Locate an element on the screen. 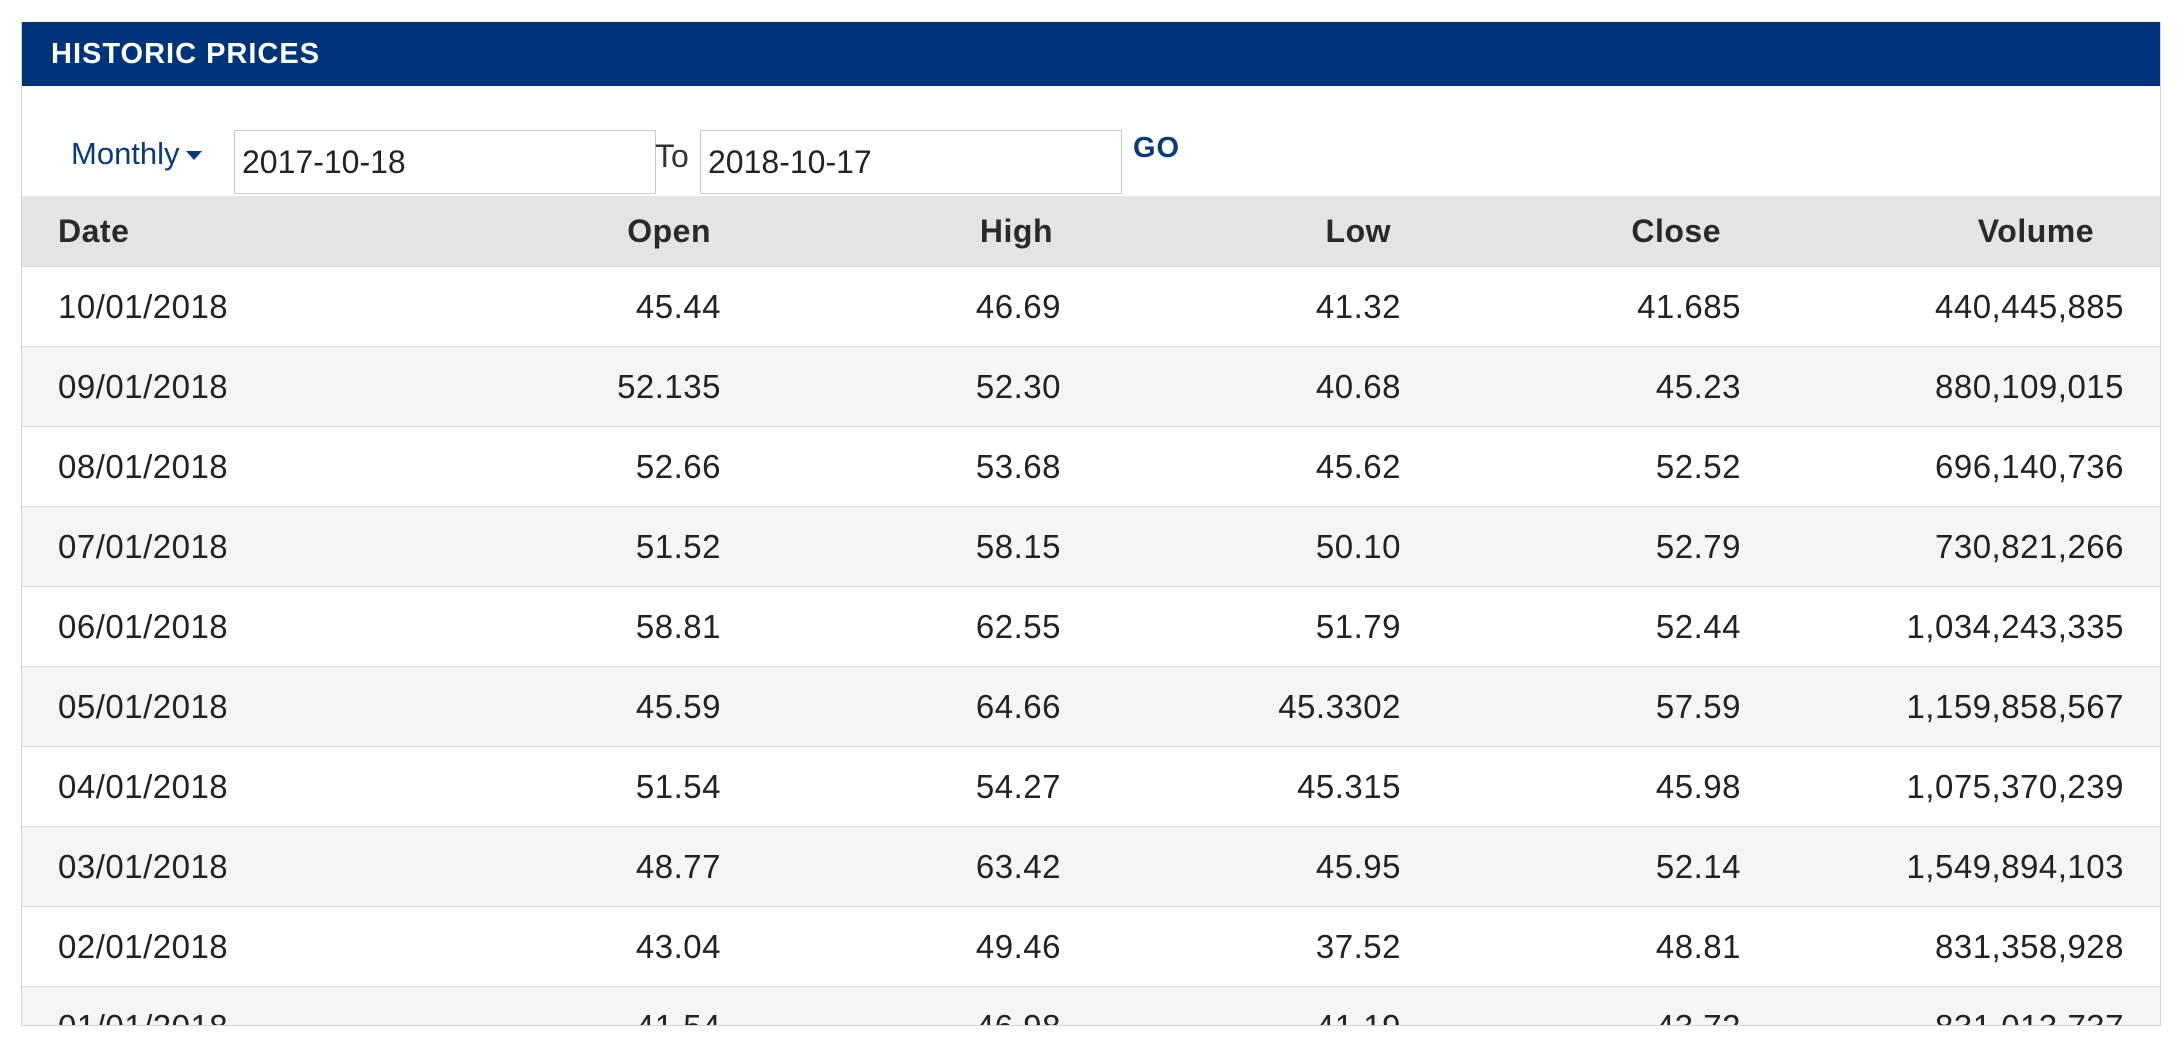  cell-volume: 831,013,737 is located at coordinates (1954, 1005).